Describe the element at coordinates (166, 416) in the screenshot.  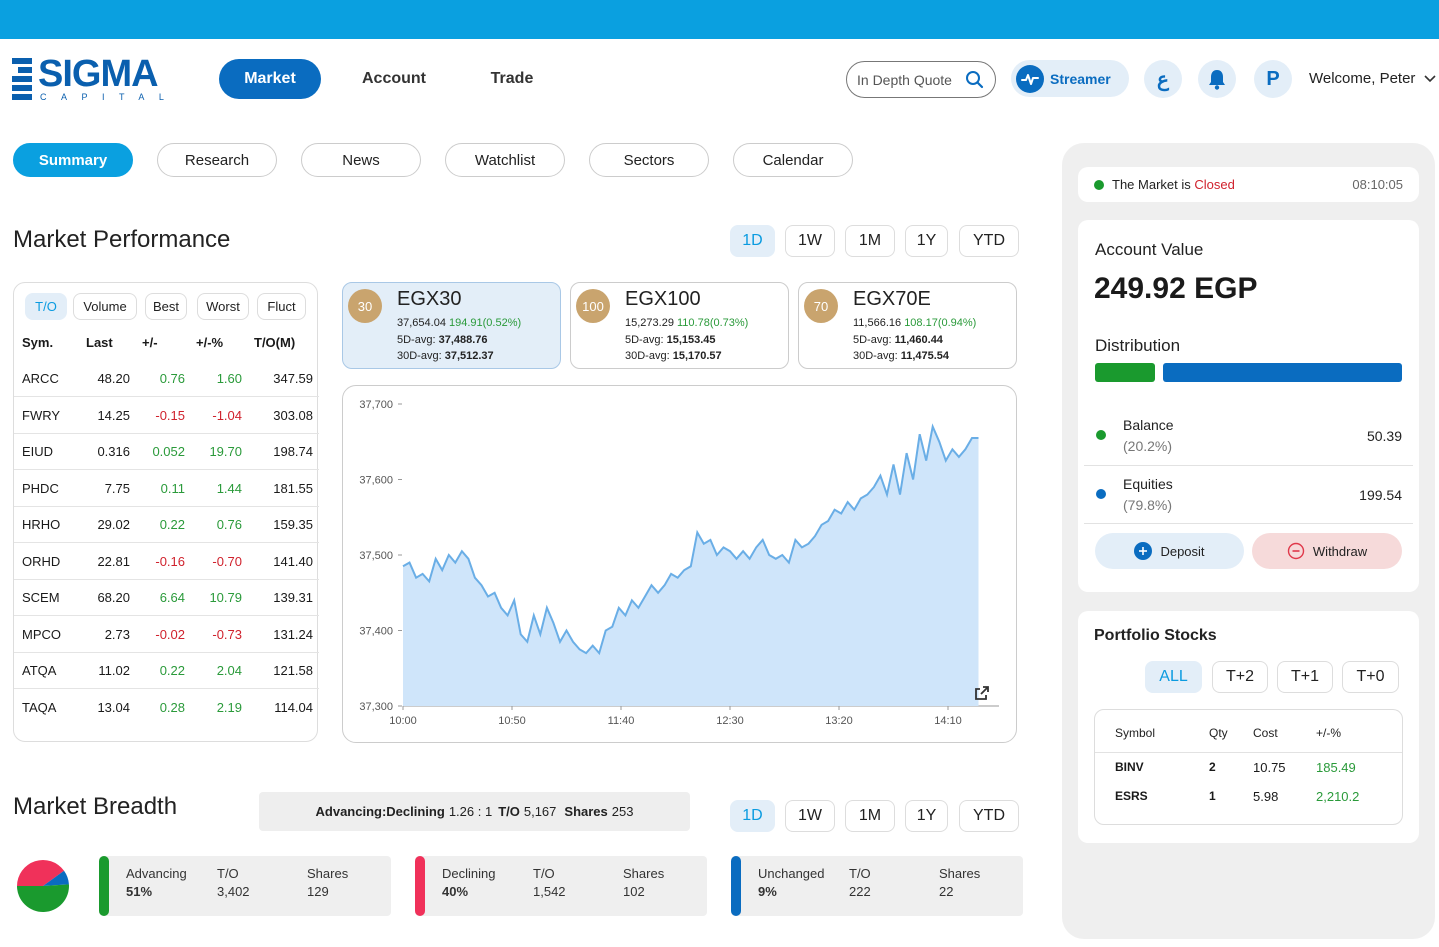
I see `table-row: FWRY 14.25 -0.15 -1.04 303.08` at that location.